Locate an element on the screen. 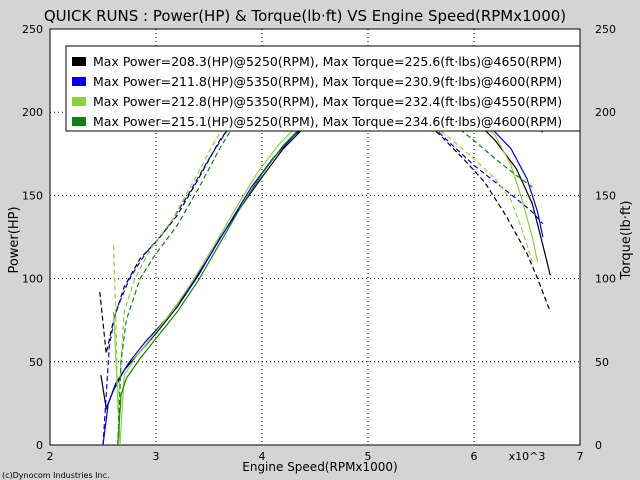 Image resolution: width=640 pixels, height=480 pixels. legend-box is located at coordinates (323, 88).